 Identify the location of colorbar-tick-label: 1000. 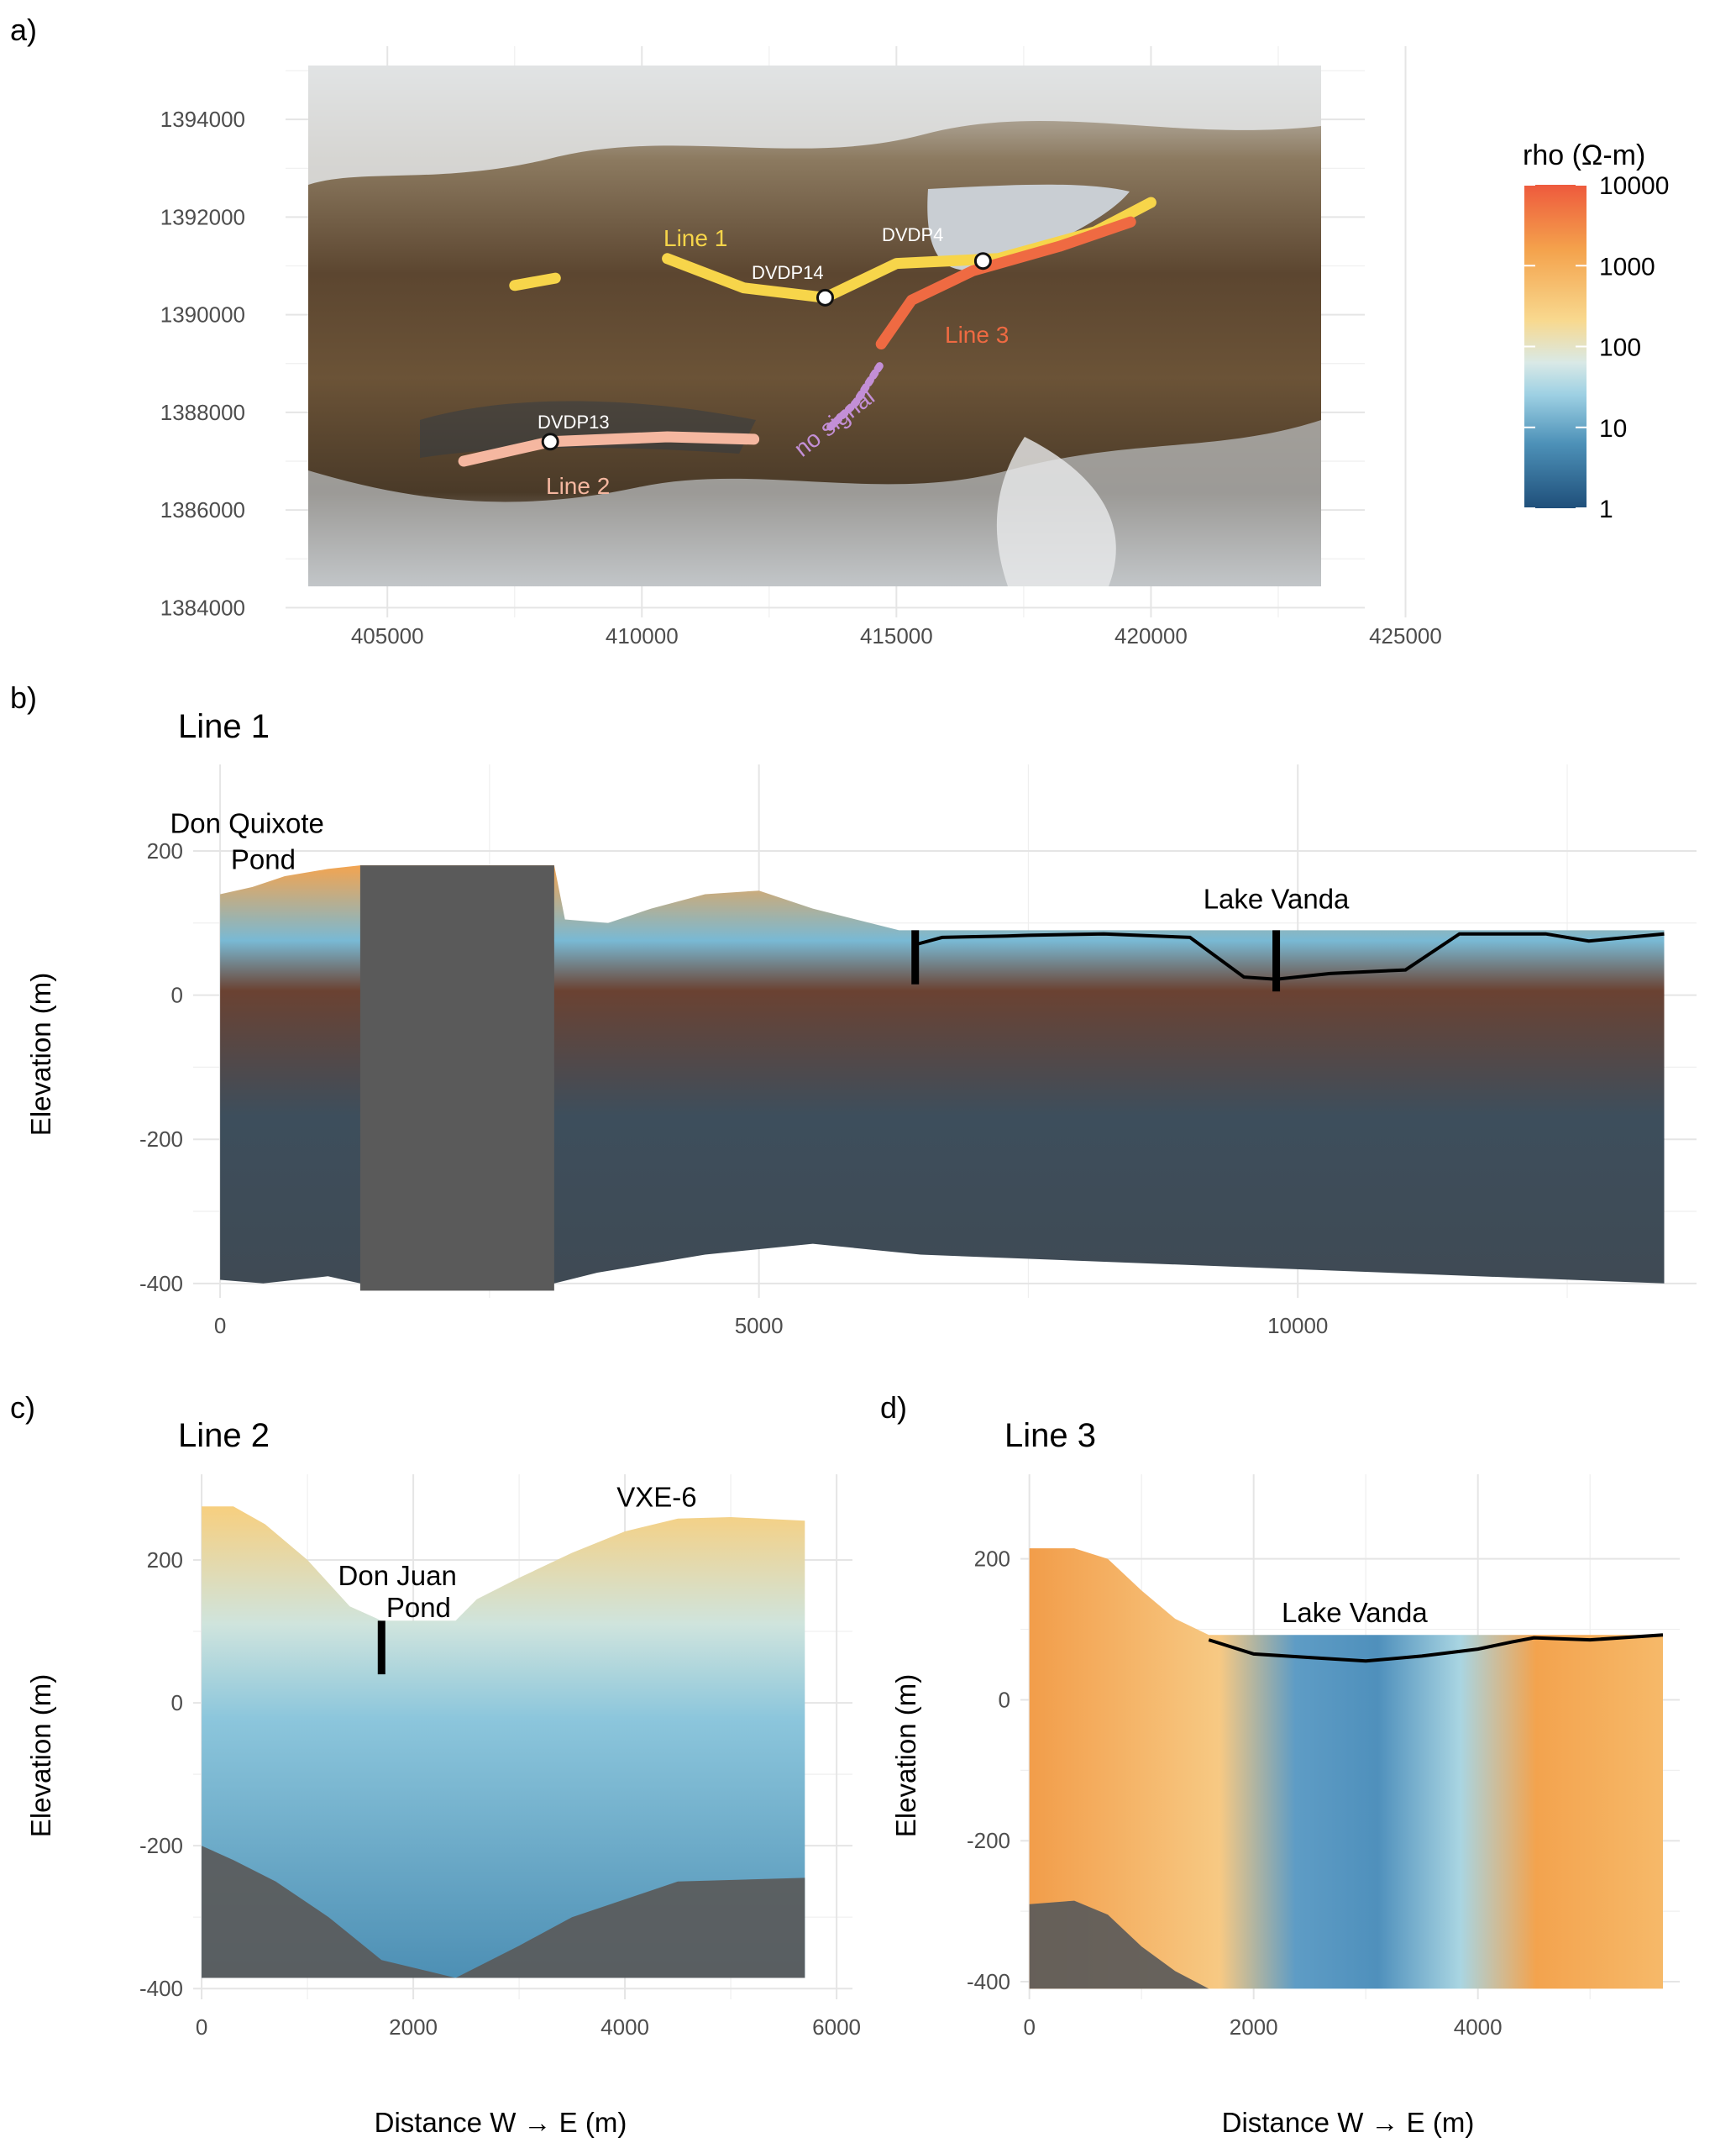
(1627, 267).